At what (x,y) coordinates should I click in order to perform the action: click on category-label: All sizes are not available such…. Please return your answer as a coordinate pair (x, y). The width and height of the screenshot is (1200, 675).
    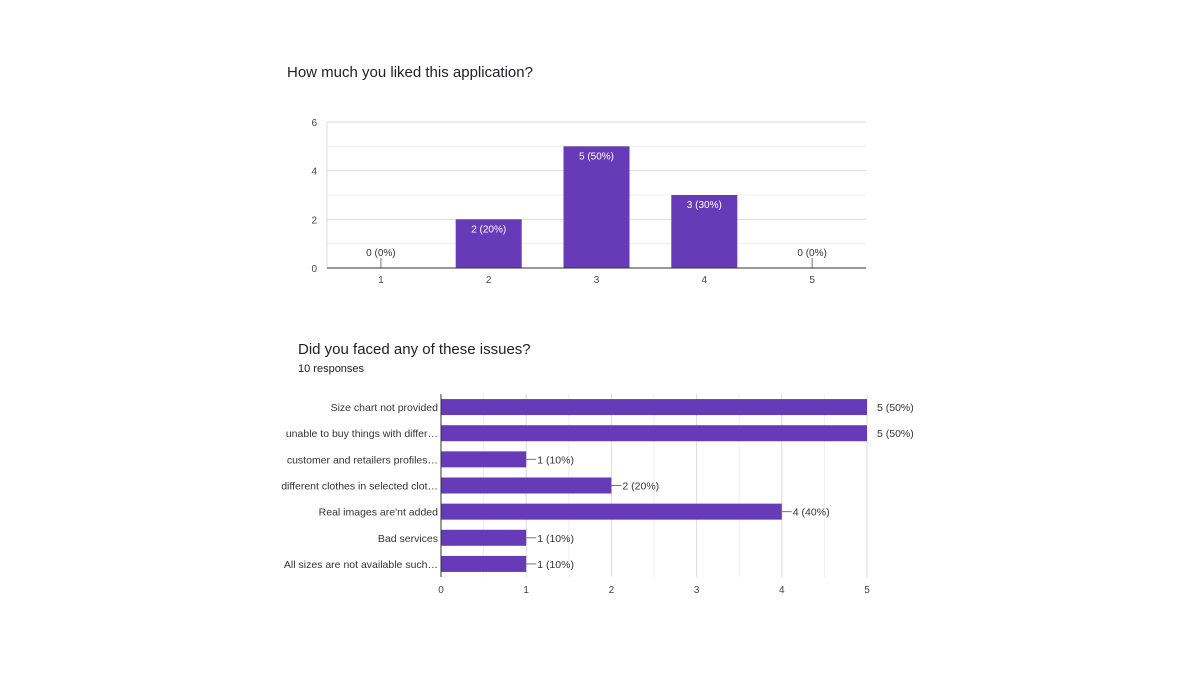
    Looking at the image, I should click on (361, 565).